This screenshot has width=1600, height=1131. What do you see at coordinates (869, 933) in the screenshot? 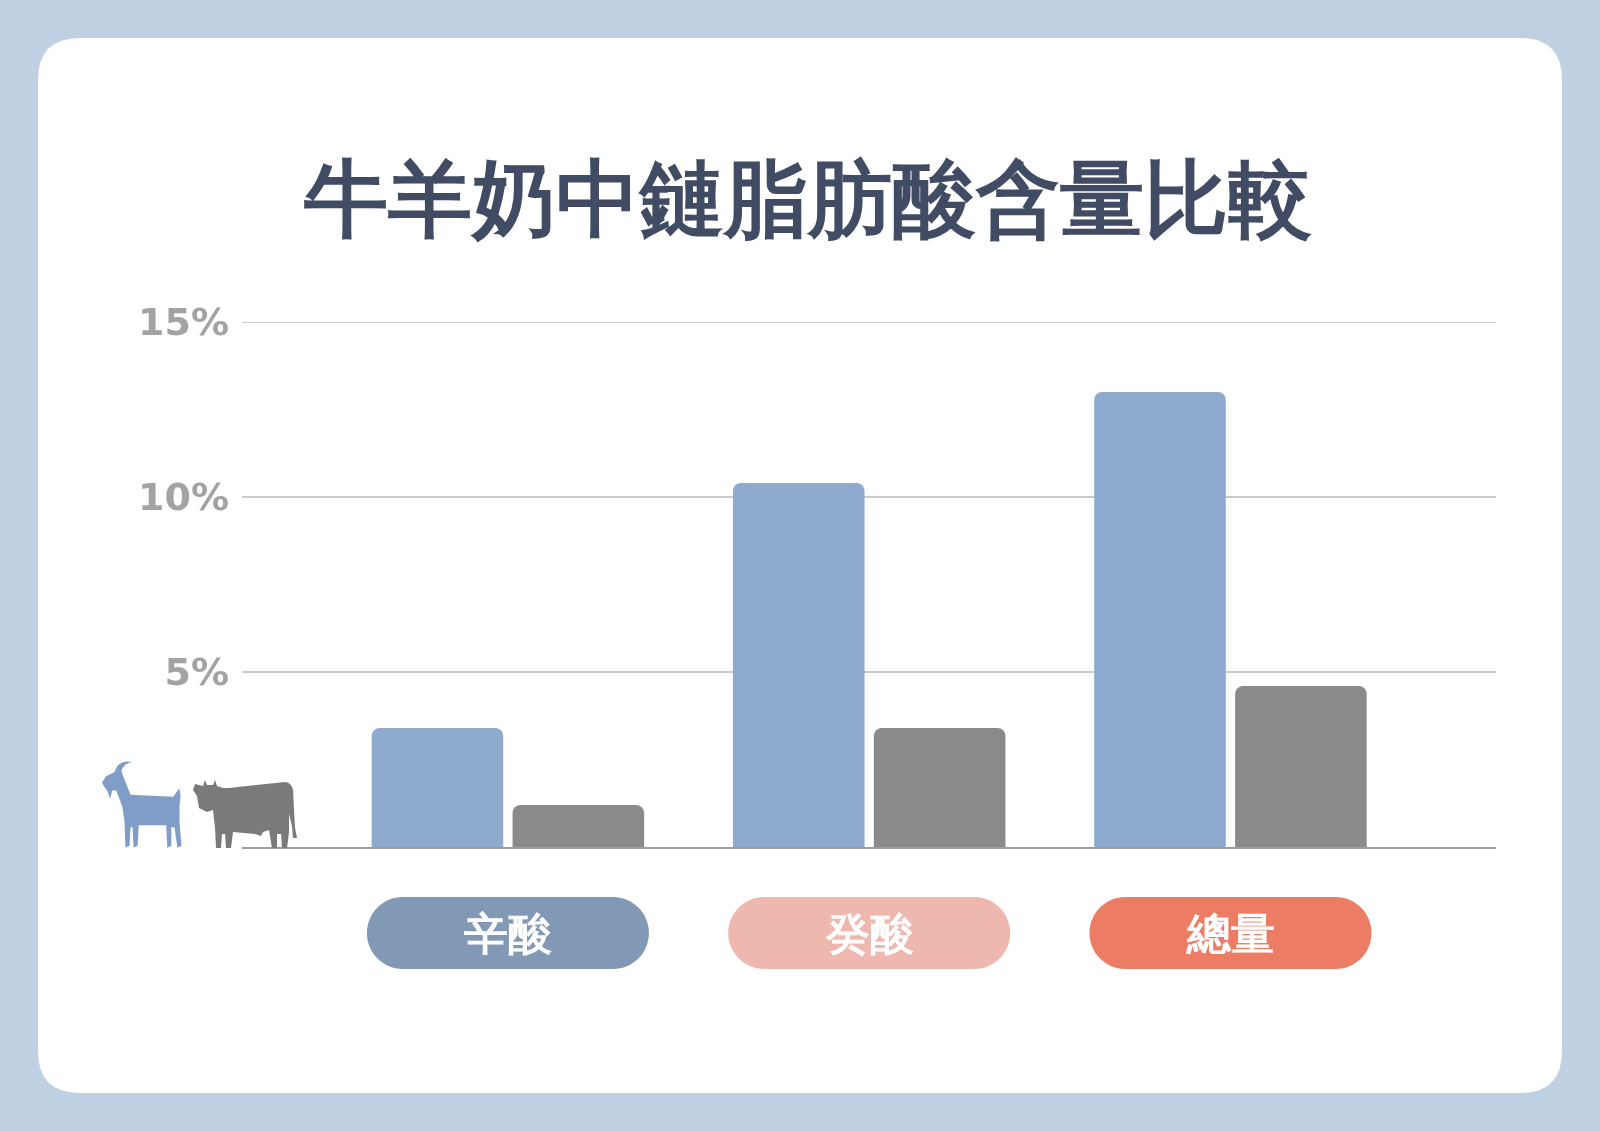
I see `x-tick-label: 癸酸` at bounding box center [869, 933].